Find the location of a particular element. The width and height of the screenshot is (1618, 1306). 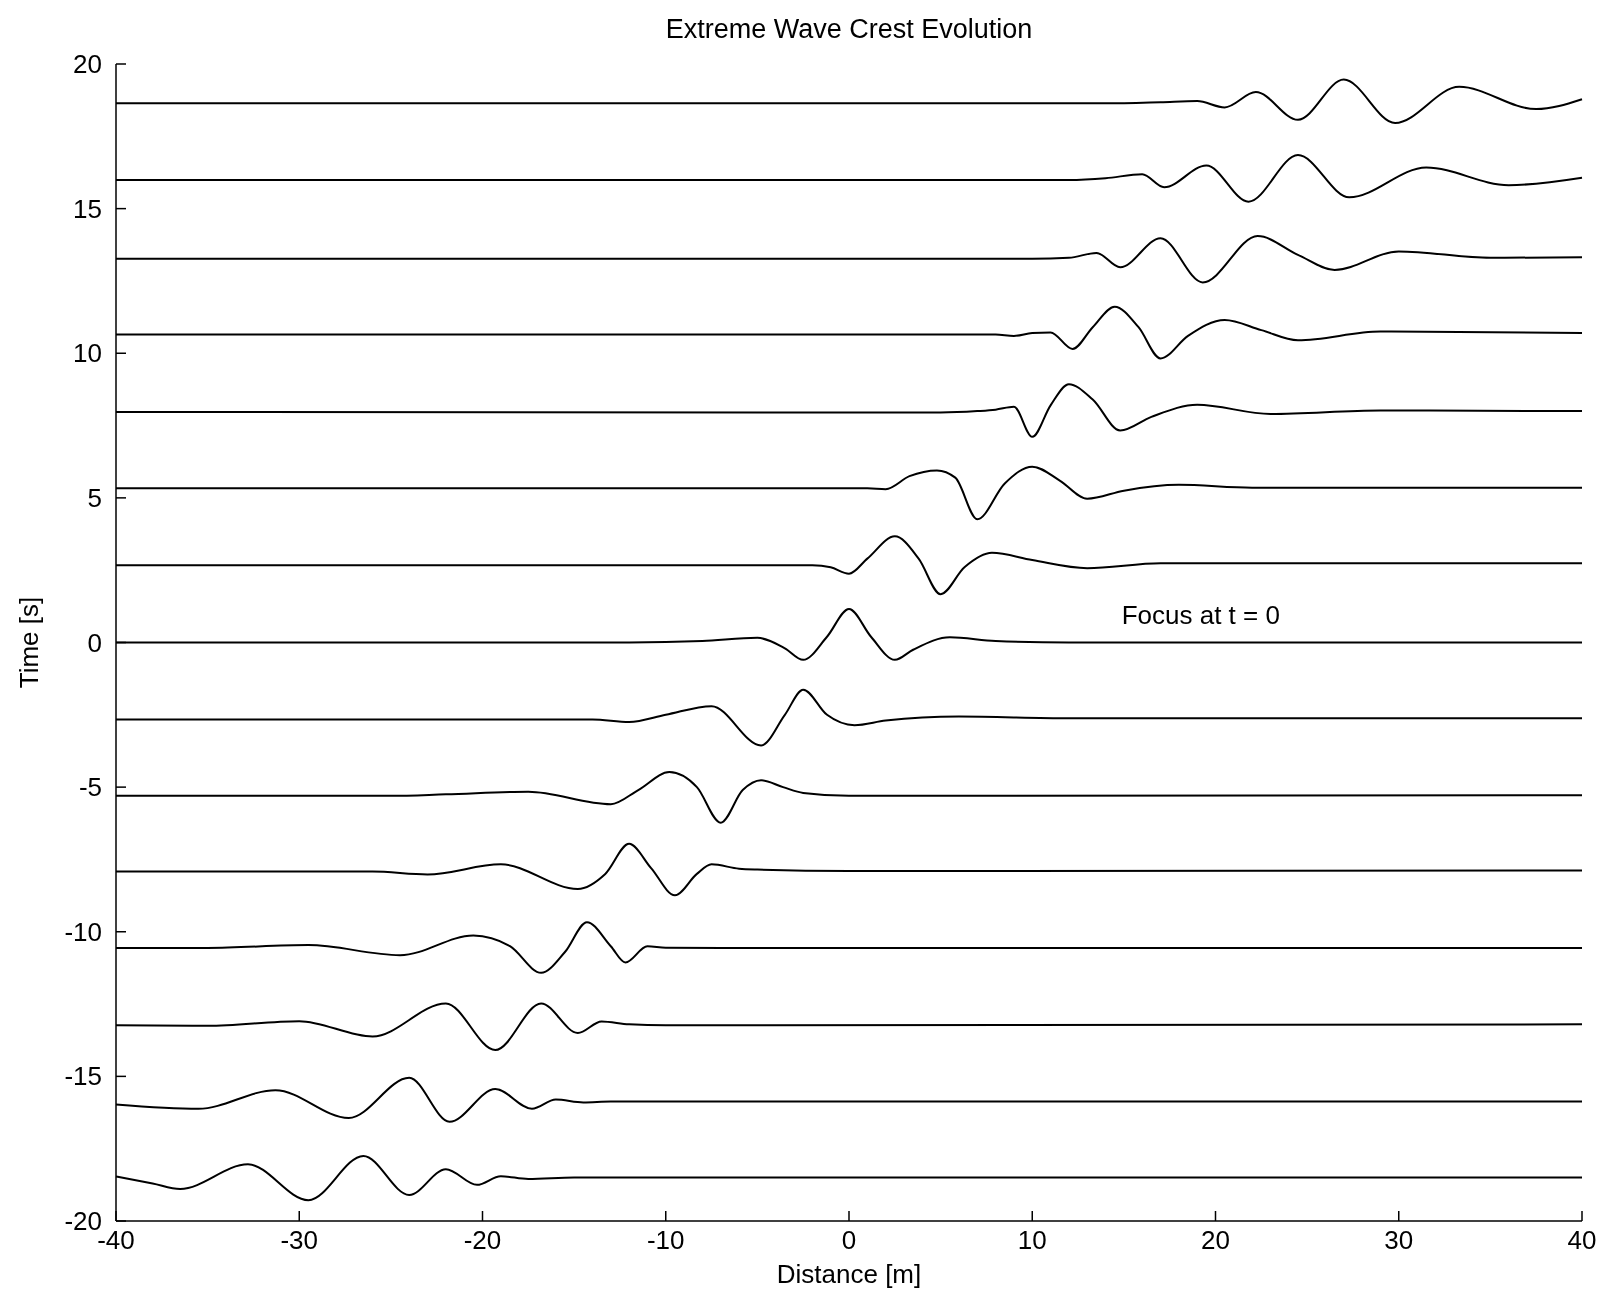

x-tick-label: 20 is located at coordinates (1215, 1240).